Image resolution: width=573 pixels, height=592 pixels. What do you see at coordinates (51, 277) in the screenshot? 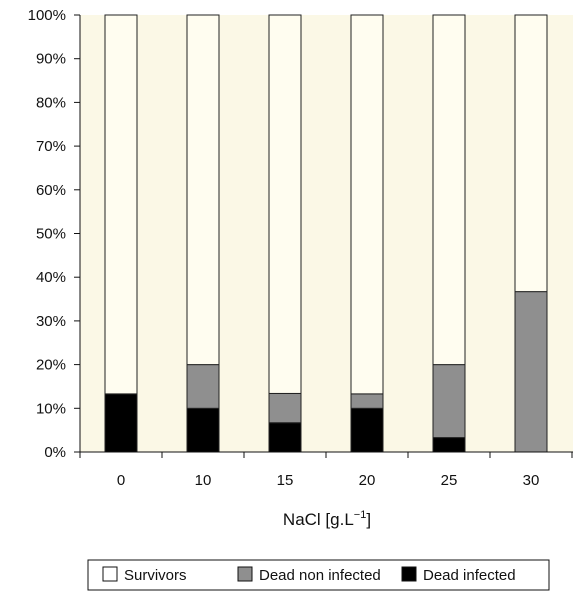
I see `y-tick-label: 40%` at bounding box center [51, 277].